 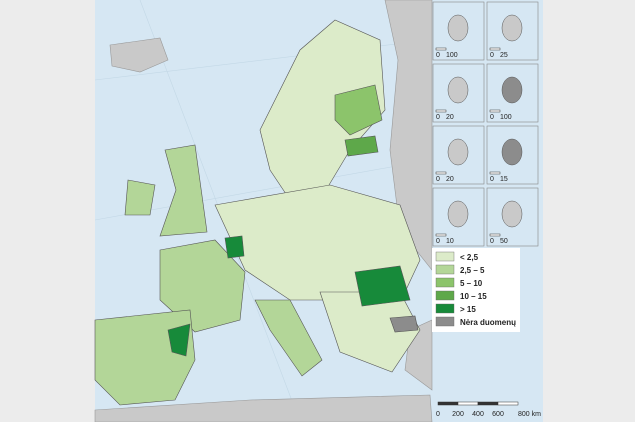 What do you see at coordinates (404, 324) in the screenshot?
I see `no-data-region` at bounding box center [404, 324].